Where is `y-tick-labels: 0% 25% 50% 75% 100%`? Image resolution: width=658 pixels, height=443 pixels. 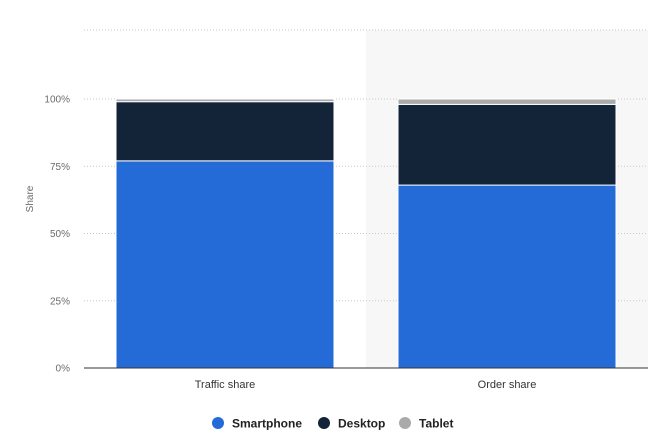
y-tick-labels: 0% 25% 50% 75% 100% is located at coordinates (57, 235).